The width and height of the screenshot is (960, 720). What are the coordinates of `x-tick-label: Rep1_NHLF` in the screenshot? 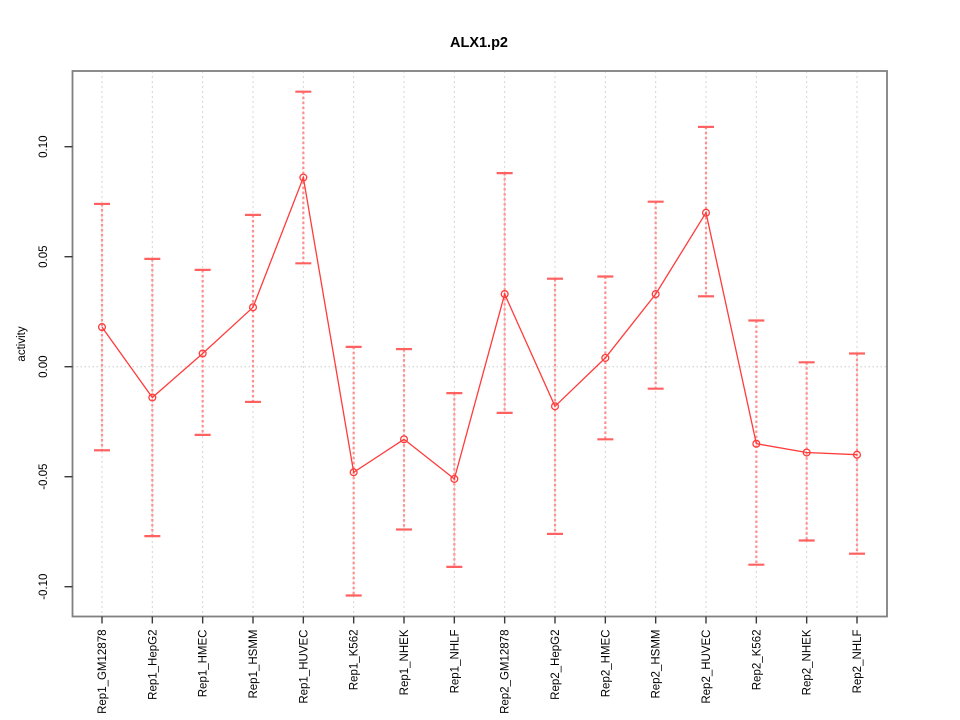 It's located at (455, 662).